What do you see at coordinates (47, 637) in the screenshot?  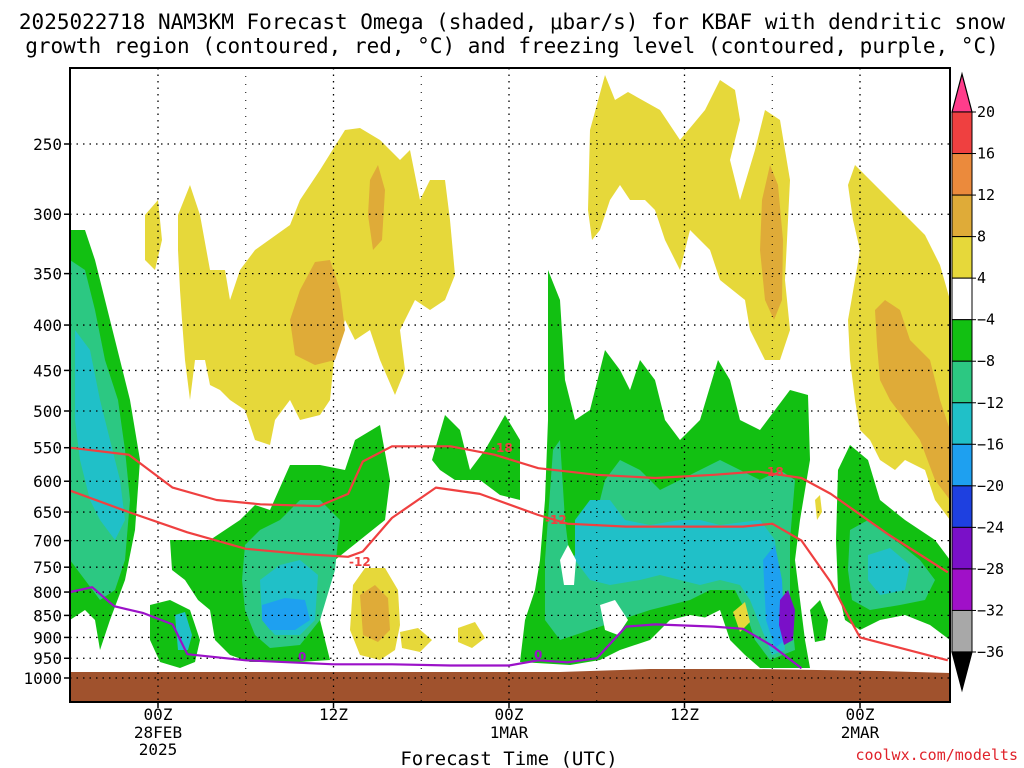 I see `y-tick-label: 900` at bounding box center [47, 637].